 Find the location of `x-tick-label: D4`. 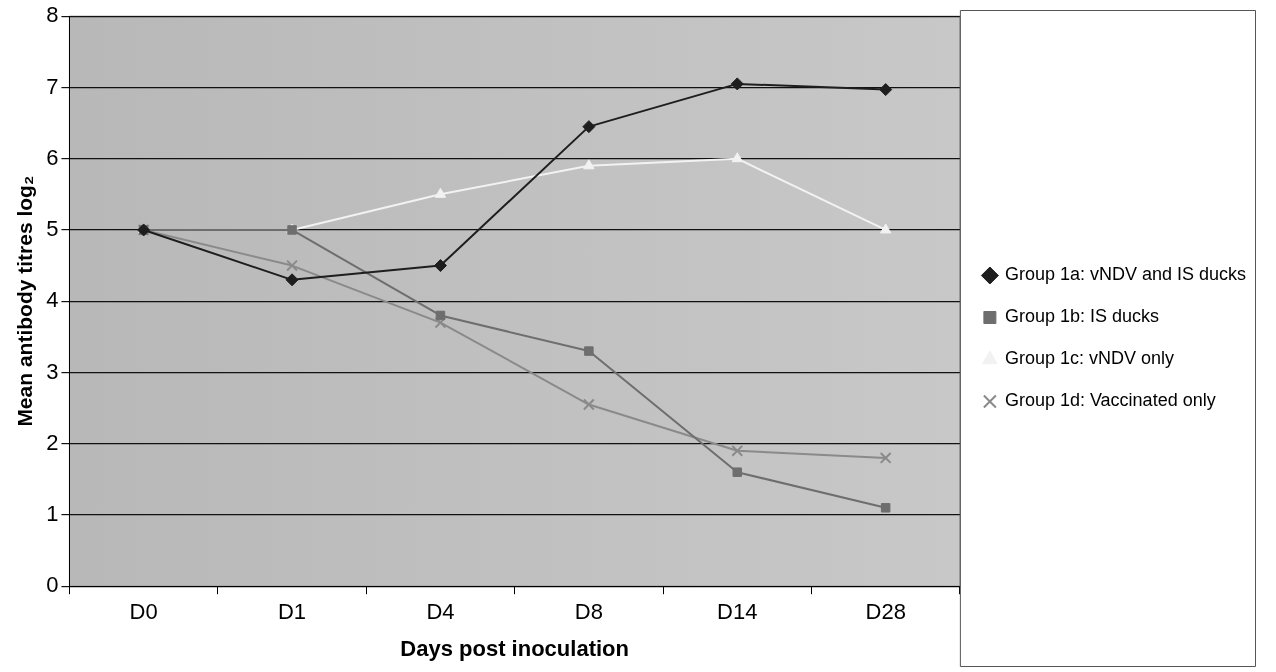

x-tick-label: D4 is located at coordinates (440, 612).